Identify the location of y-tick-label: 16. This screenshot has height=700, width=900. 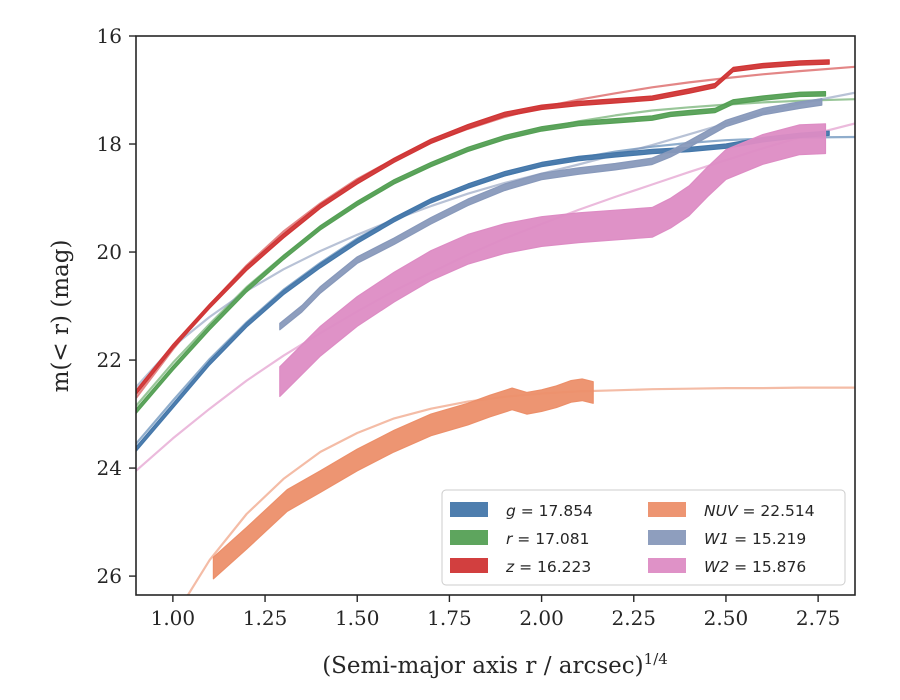
(109, 36).